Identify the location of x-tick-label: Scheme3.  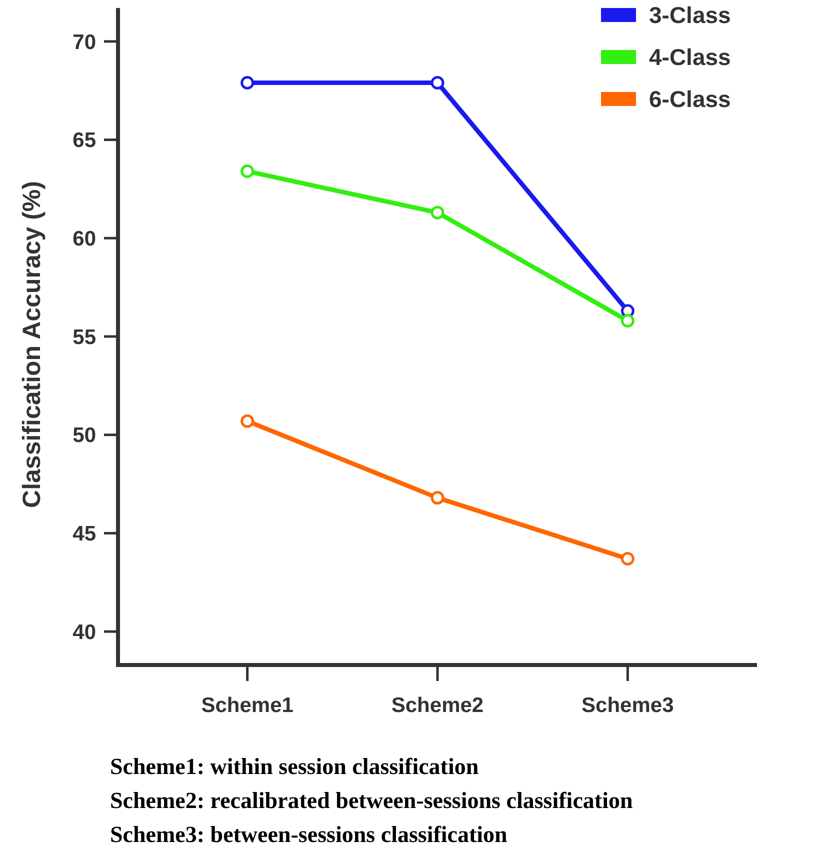
(628, 705).